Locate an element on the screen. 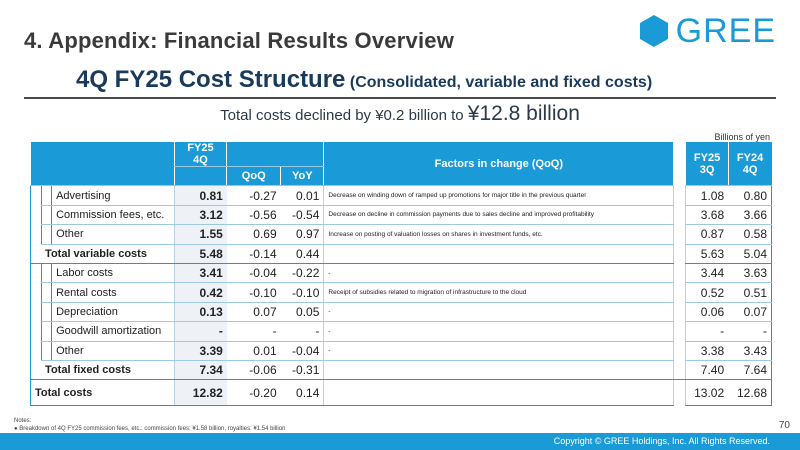  cell-fy24-4q: - is located at coordinates (750, 331).